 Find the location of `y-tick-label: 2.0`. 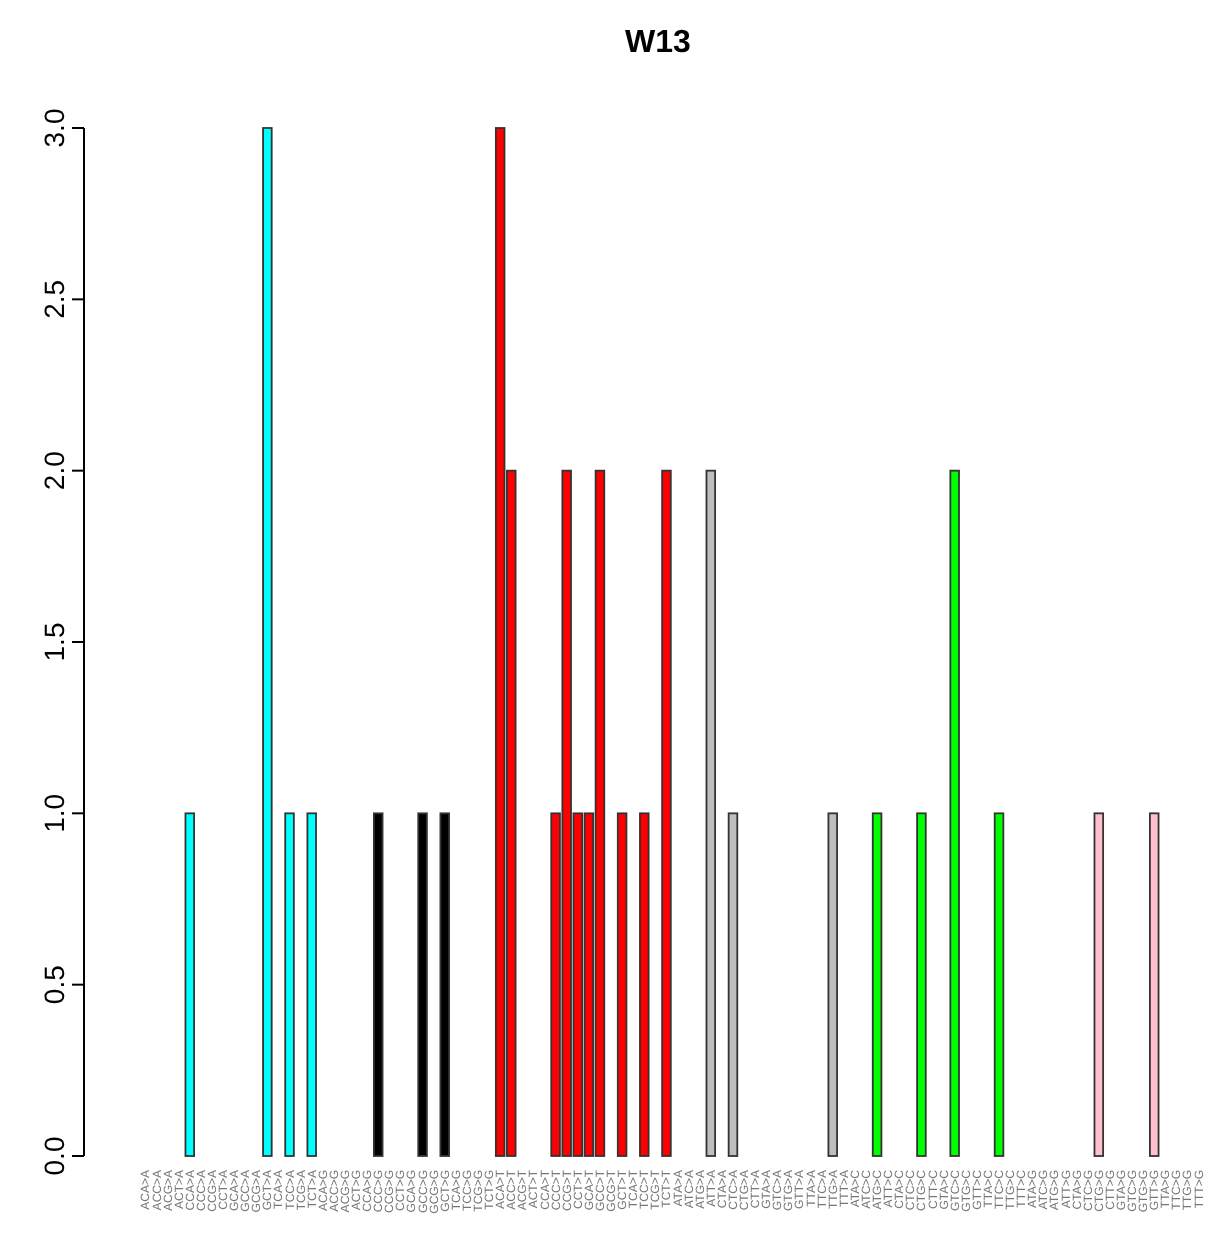

y-tick-label: 2.0 is located at coordinates (54, 470).